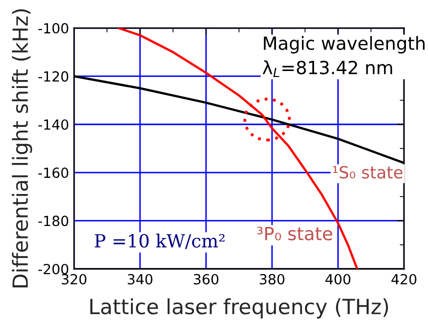 The image size is (428, 334). Describe the element at coordinates (337, 279) in the screenshot. I see `x-tick-label: 400` at that location.